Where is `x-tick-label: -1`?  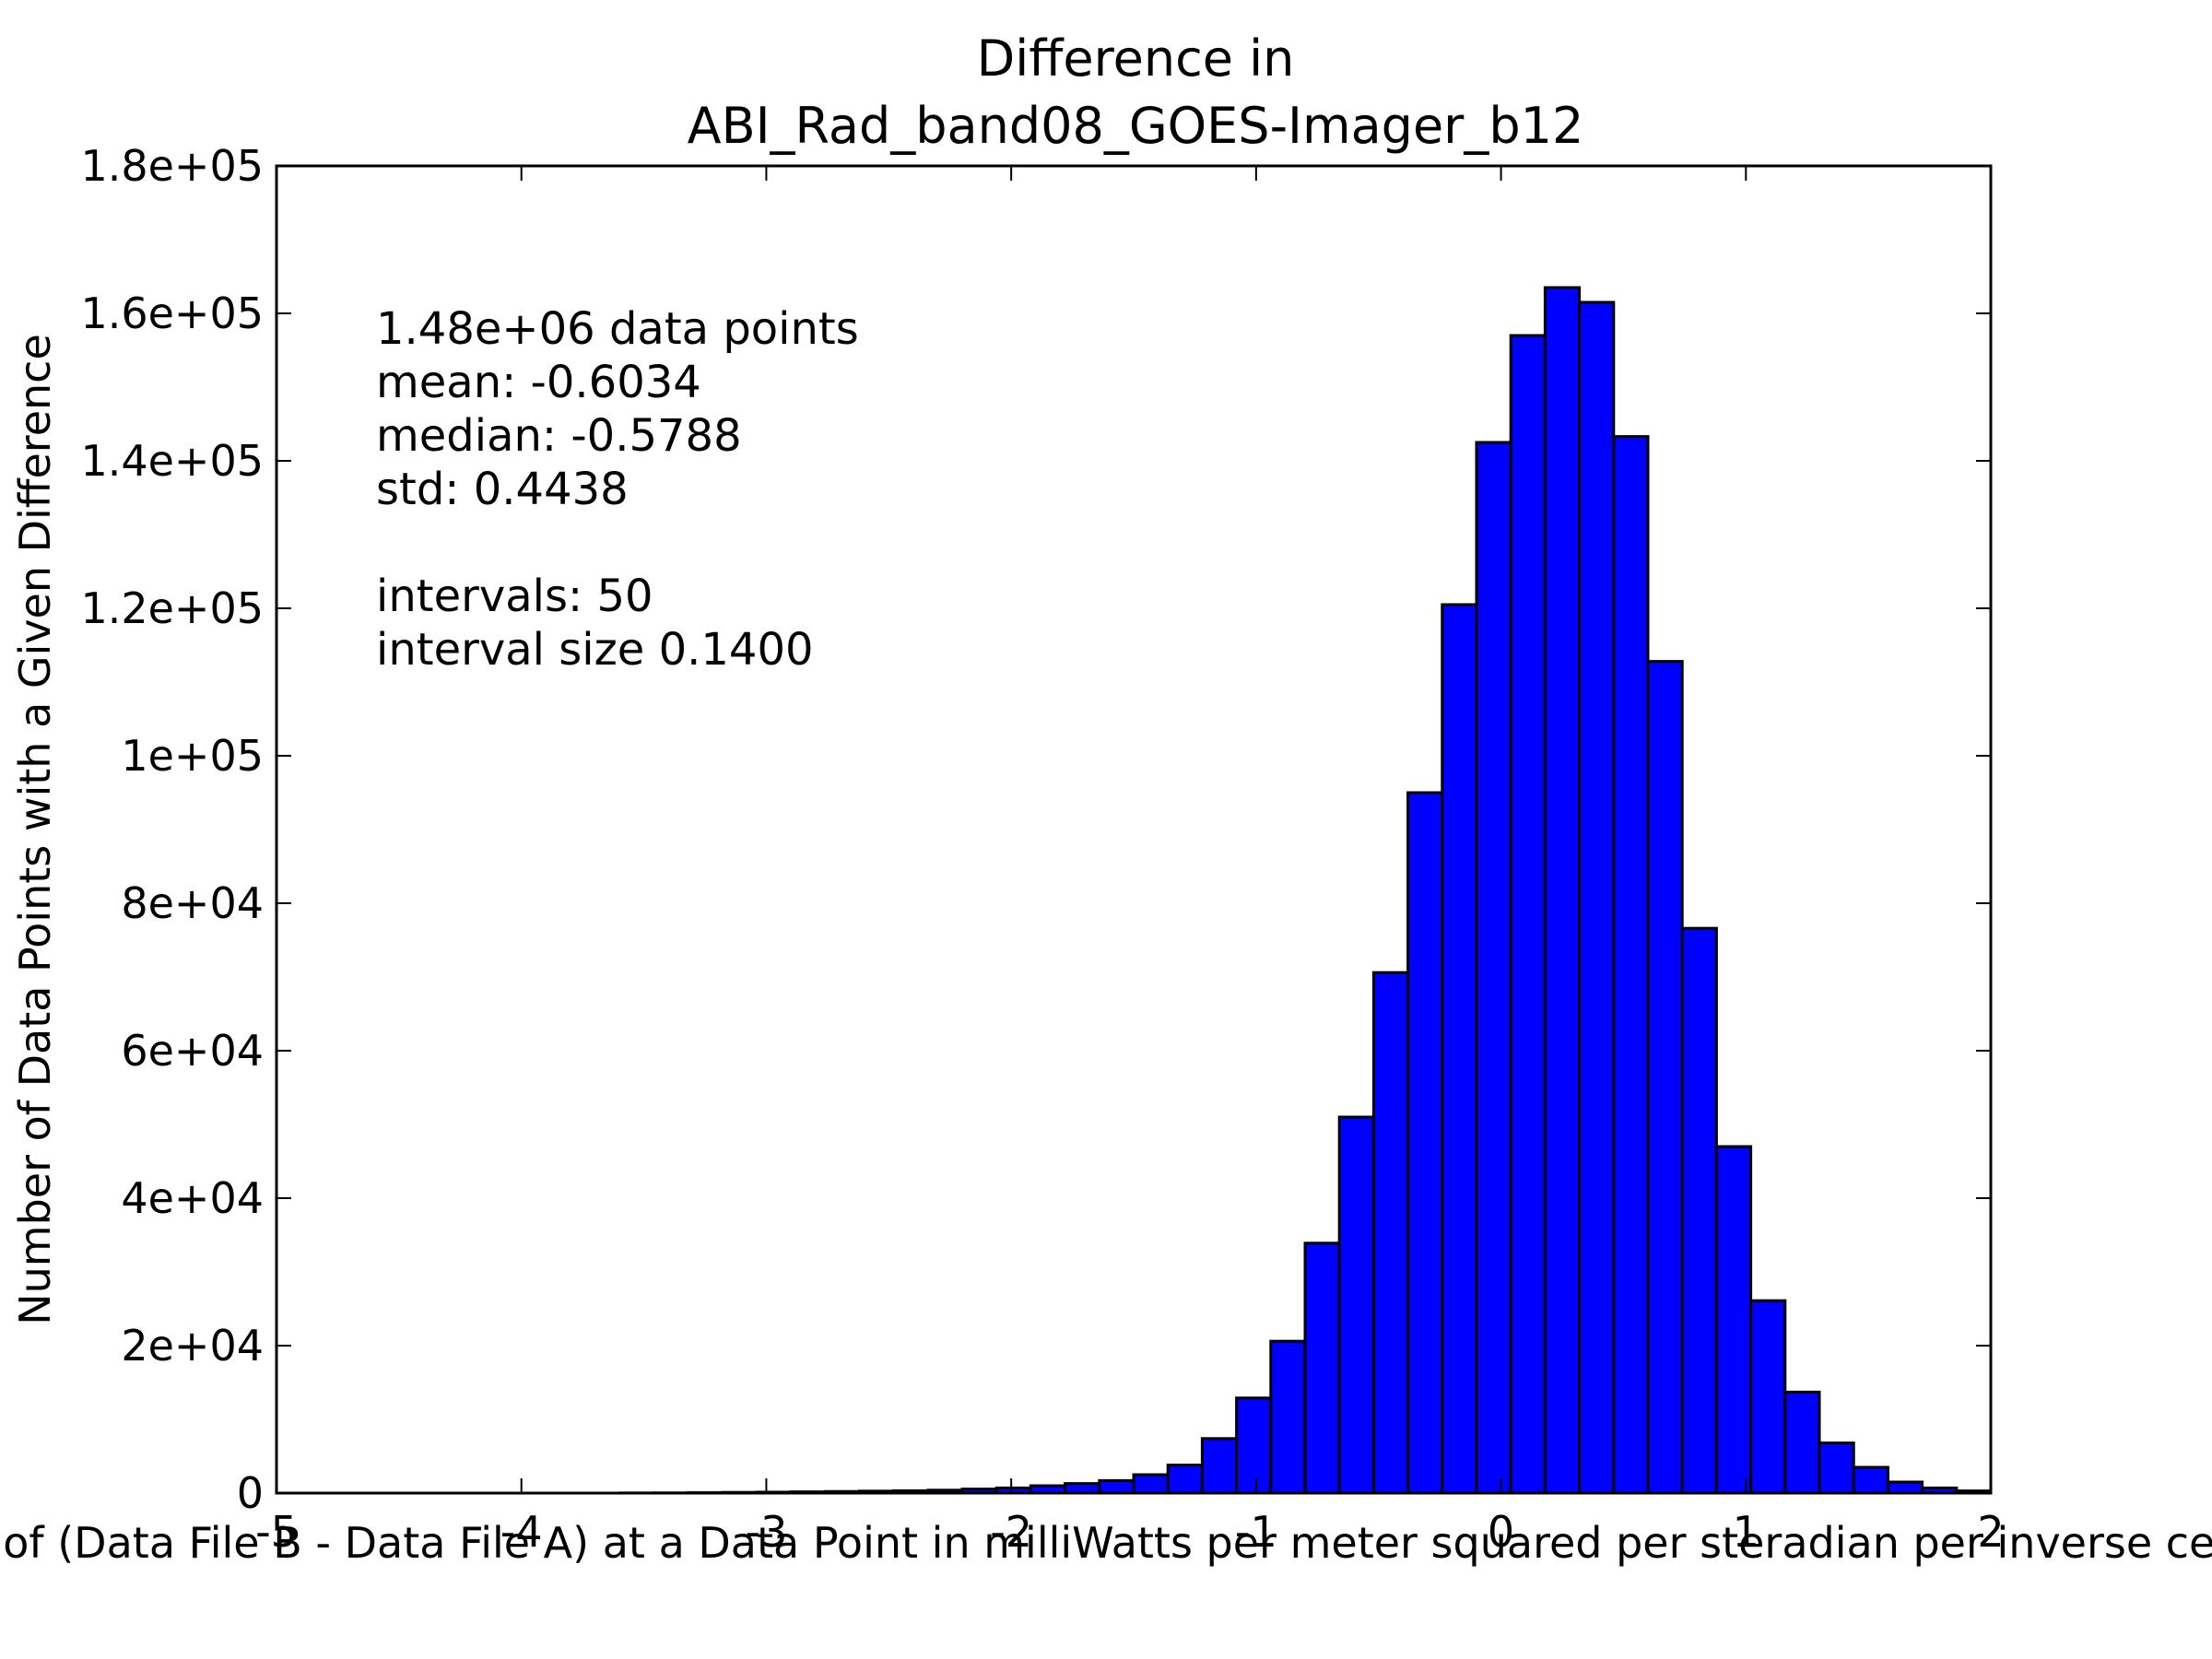 x-tick-label: -1 is located at coordinates (1256, 1532).